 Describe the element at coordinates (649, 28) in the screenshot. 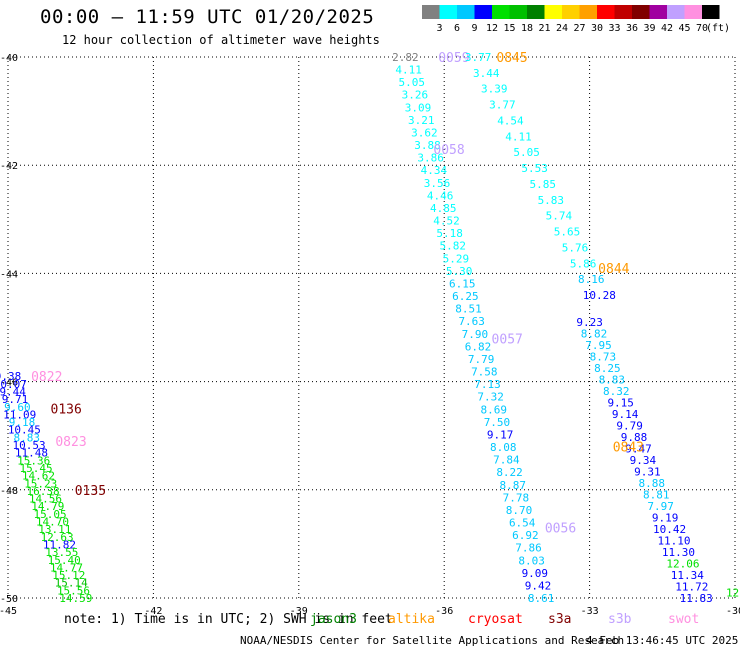

I see `colorbar-label: 39` at that location.